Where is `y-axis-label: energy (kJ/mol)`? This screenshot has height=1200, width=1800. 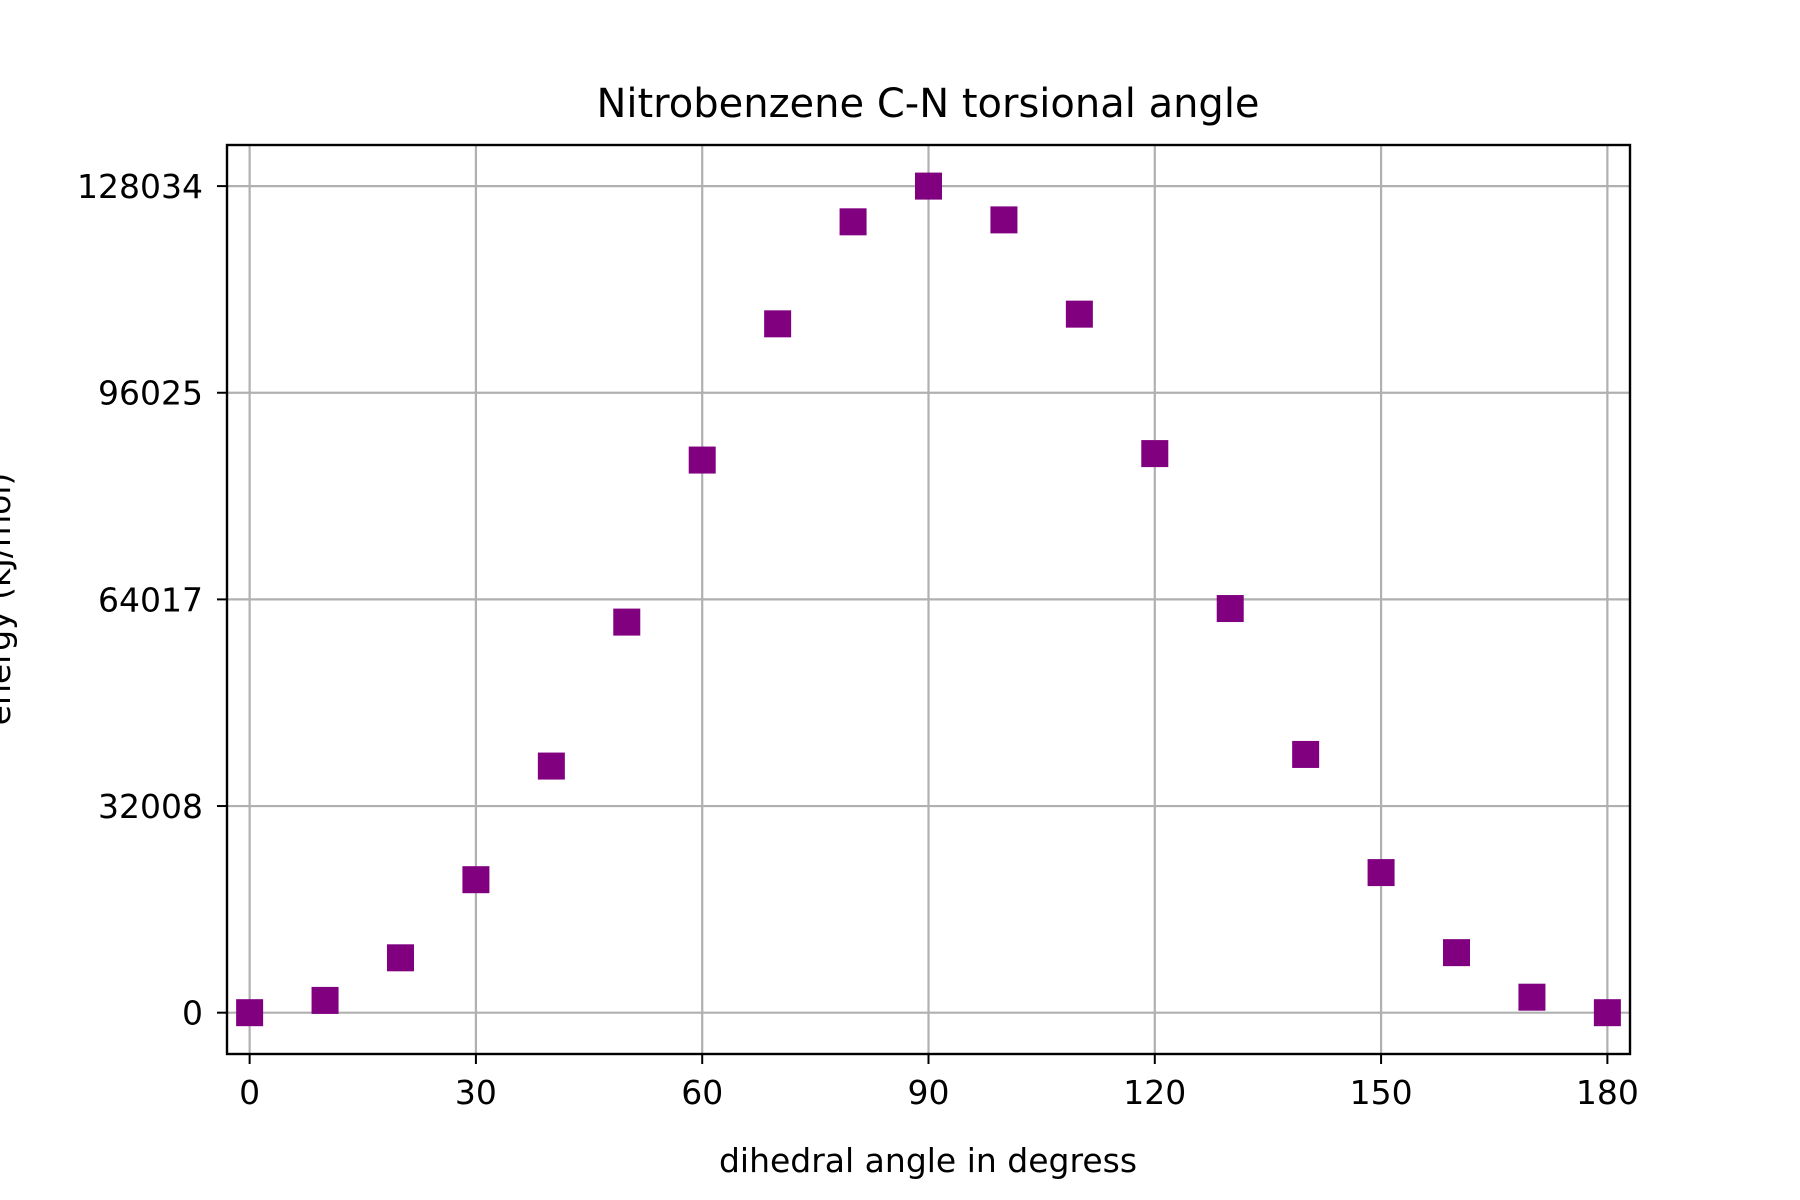 y-axis-label: energy (kJ/mol) is located at coordinates (9, 599).